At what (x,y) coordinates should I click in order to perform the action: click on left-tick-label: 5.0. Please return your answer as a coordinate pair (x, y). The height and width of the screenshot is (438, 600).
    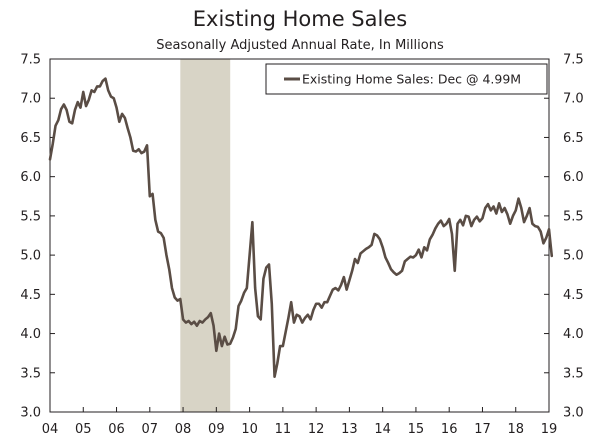
    Looking at the image, I should click on (30, 256).